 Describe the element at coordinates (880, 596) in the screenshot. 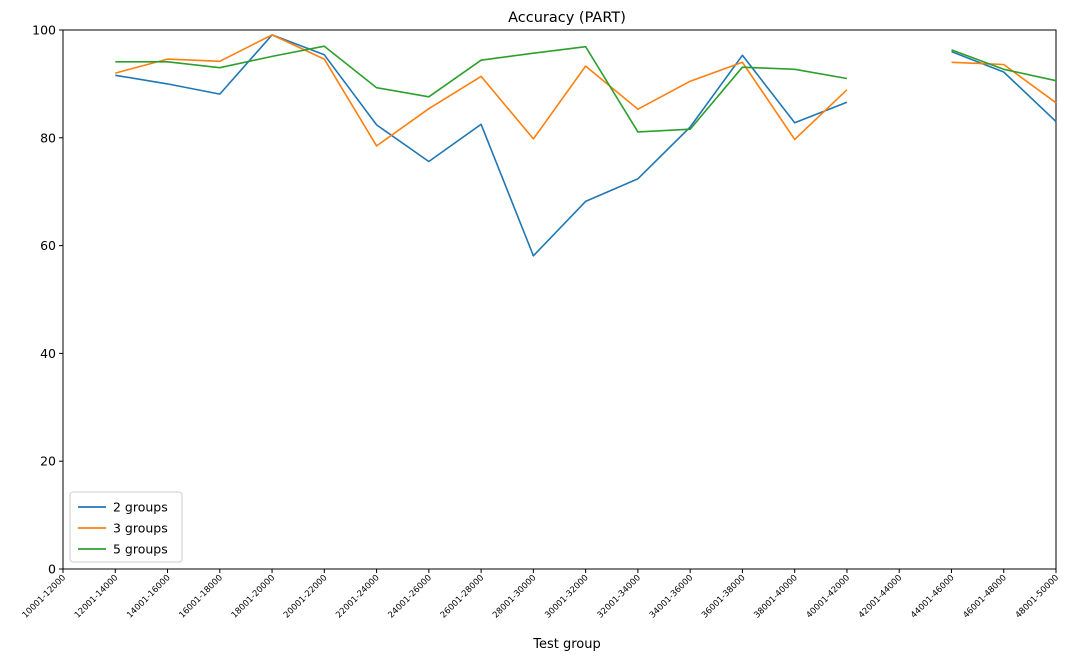

I see `x-tick-label: 42001-44000` at that location.